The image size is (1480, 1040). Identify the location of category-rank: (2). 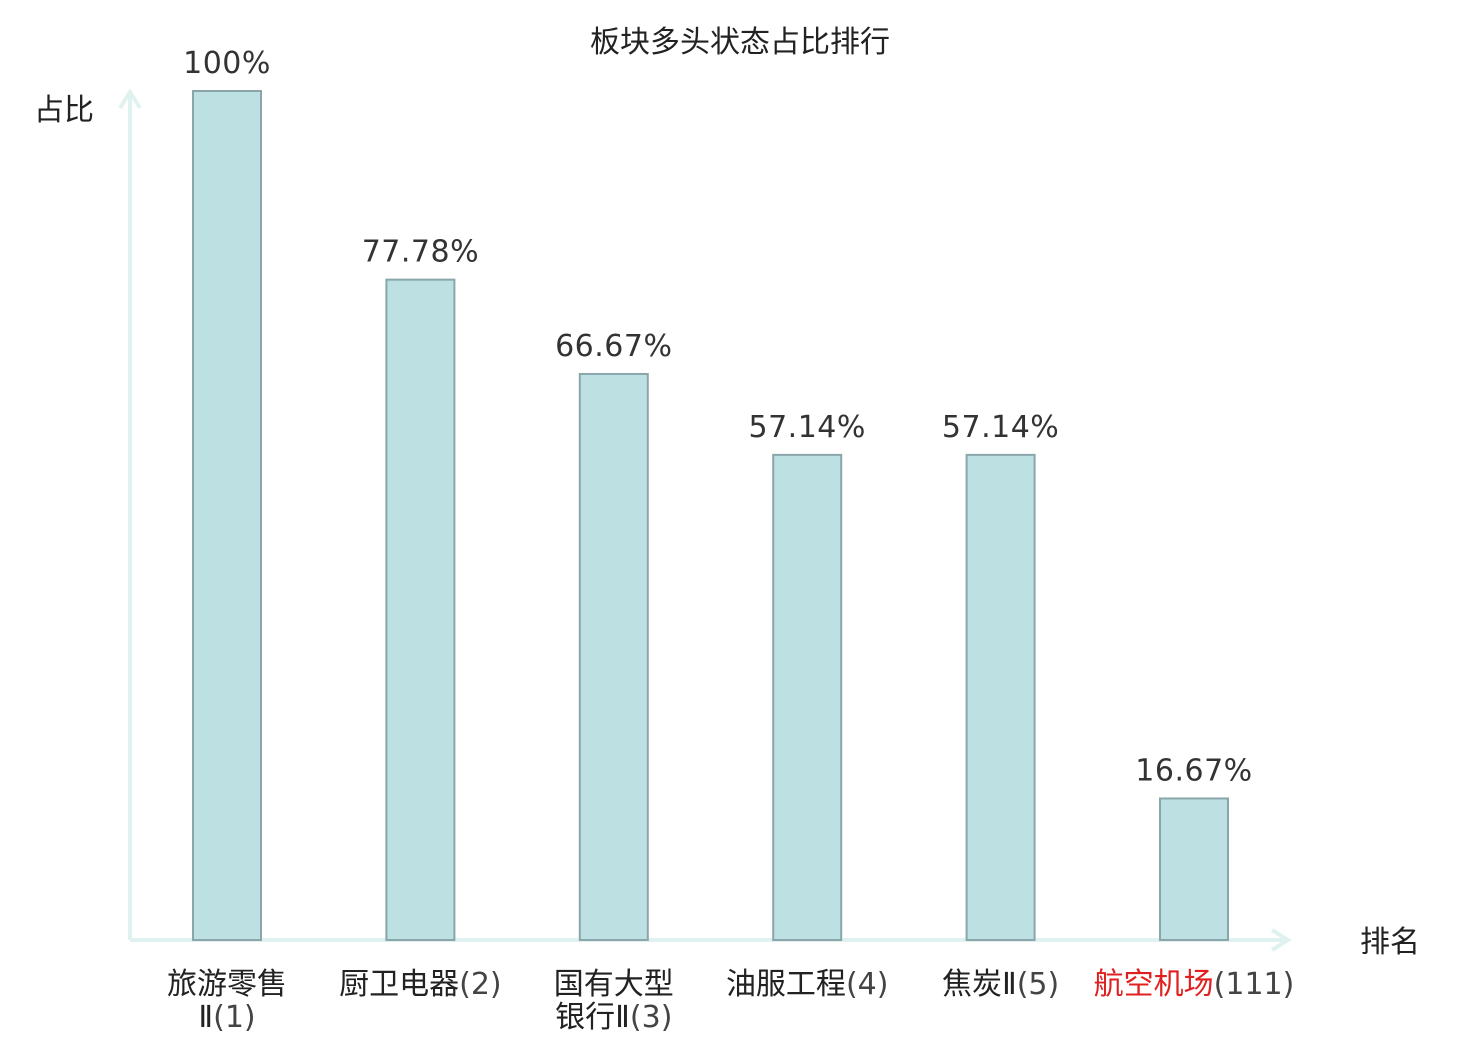
(480, 984).